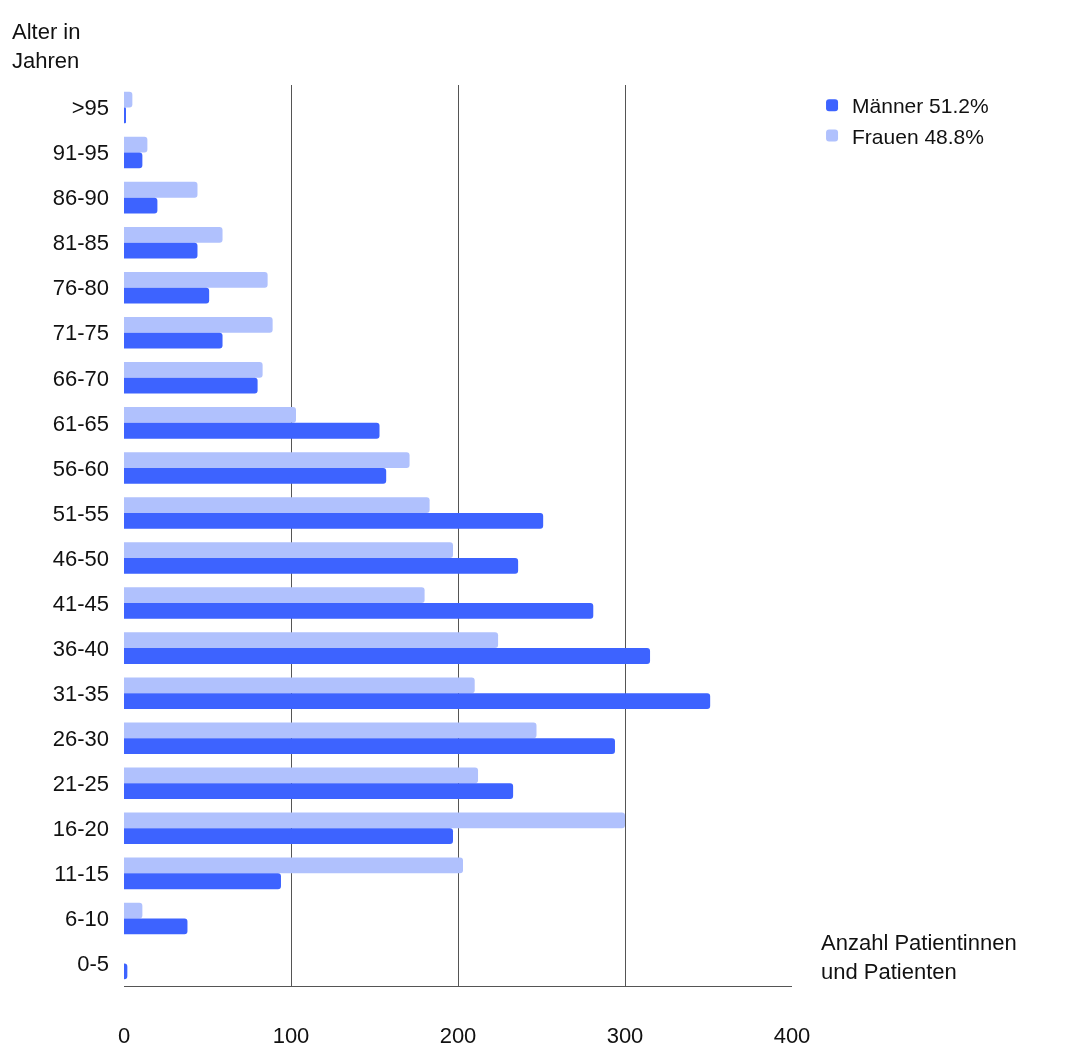  What do you see at coordinates (90, 108) in the screenshot?
I see `y-tick-label: >95` at bounding box center [90, 108].